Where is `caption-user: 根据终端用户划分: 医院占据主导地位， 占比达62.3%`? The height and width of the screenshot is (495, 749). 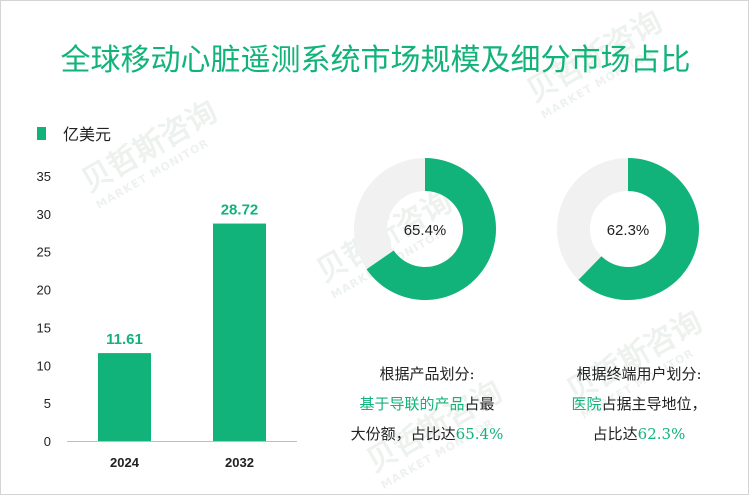
caption-user: 根据终端用户划分: 医院占据主导地位， 占比达62.3% is located at coordinates (639, 404).